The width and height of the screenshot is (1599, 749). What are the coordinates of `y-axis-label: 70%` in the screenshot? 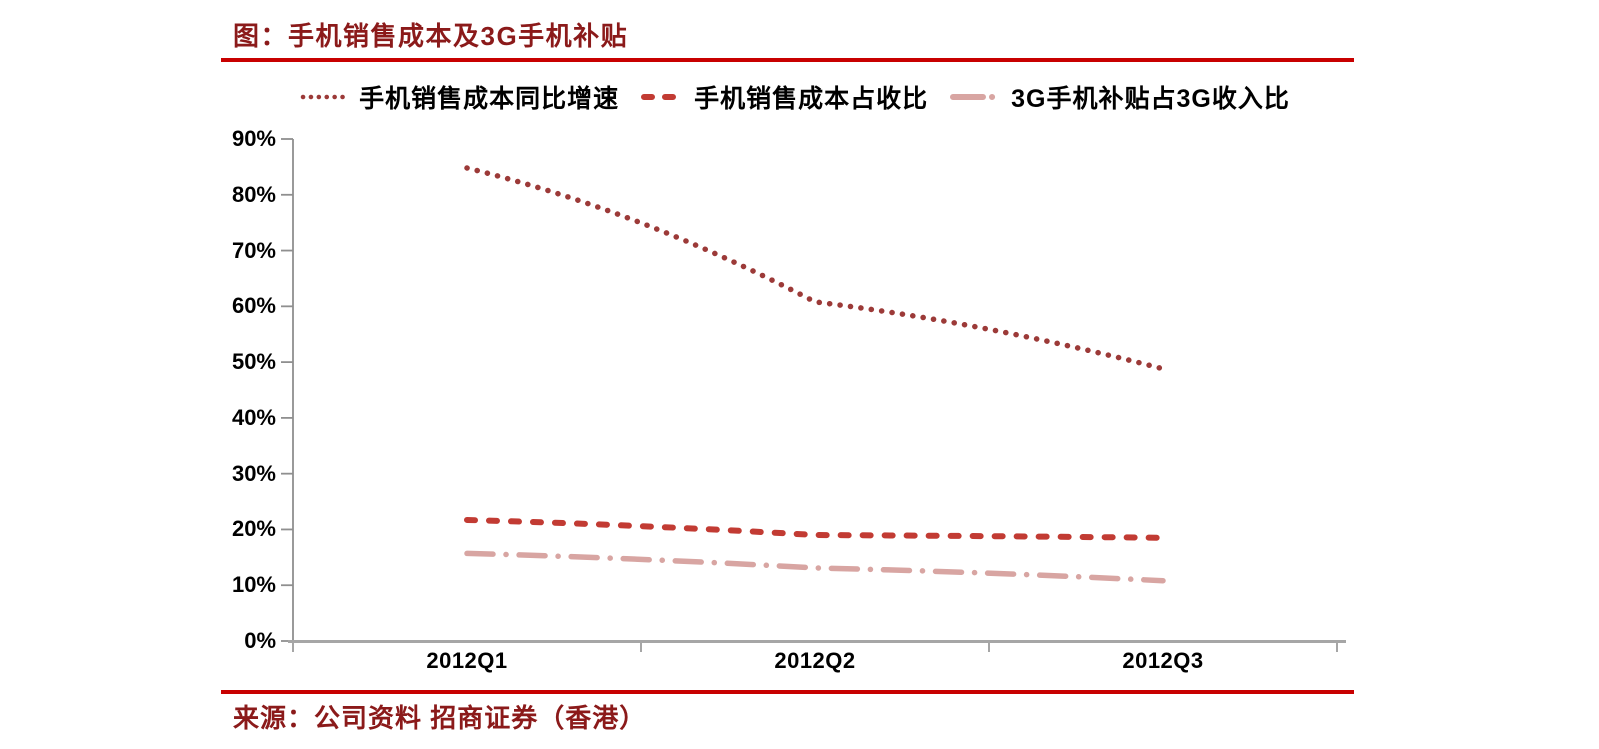 It's located at (253, 250).